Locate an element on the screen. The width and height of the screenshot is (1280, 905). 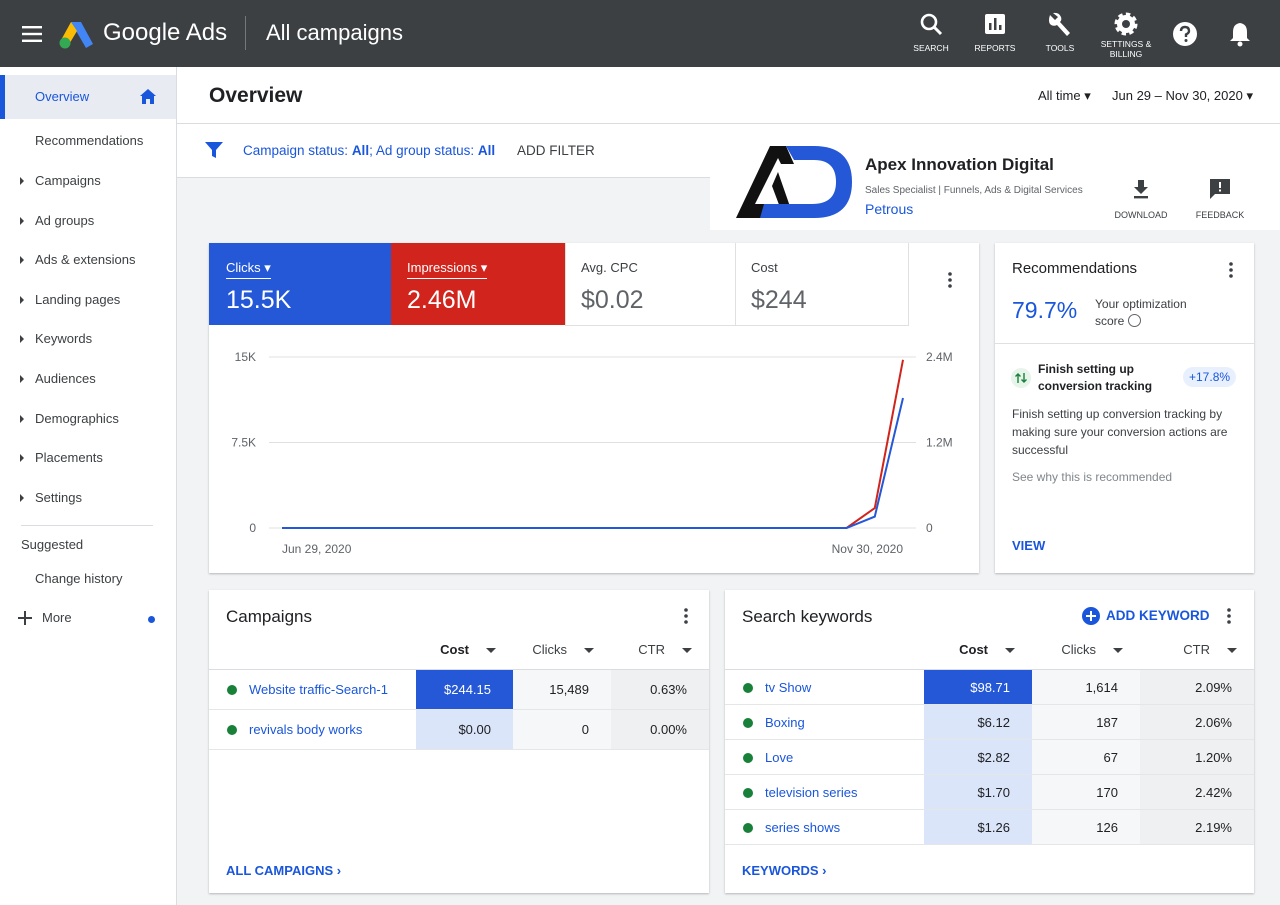
metric-label-text: Clicks is located at coordinates (243, 267).